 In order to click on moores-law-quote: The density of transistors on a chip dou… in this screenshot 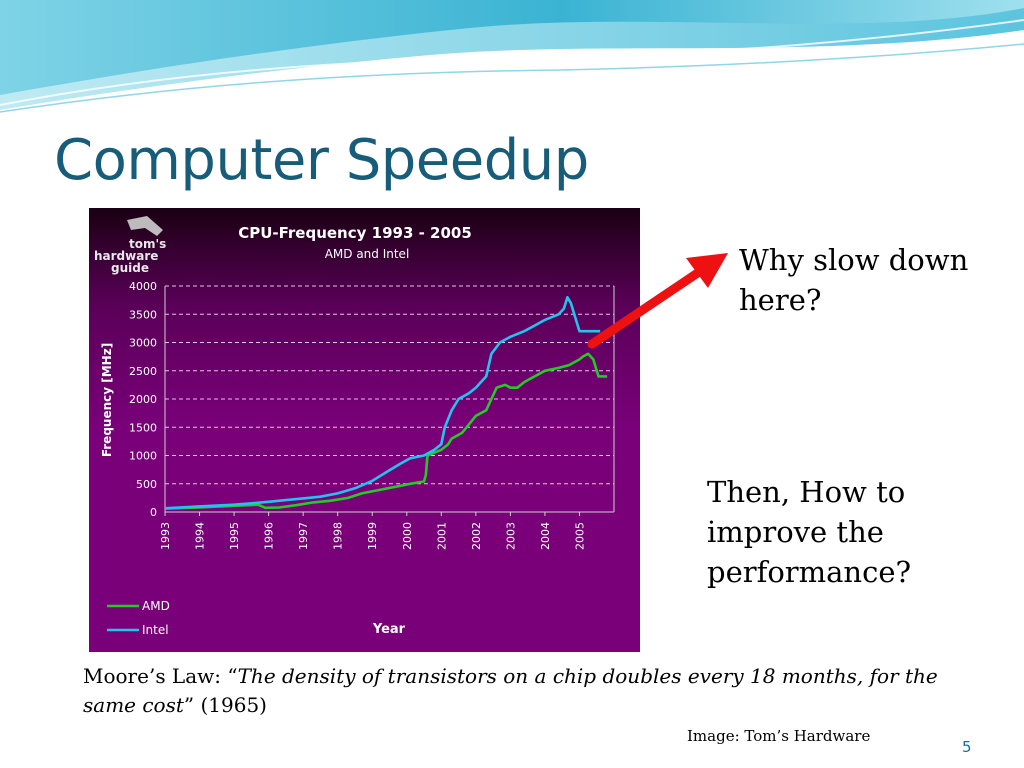, I will do `click(510, 690)`.